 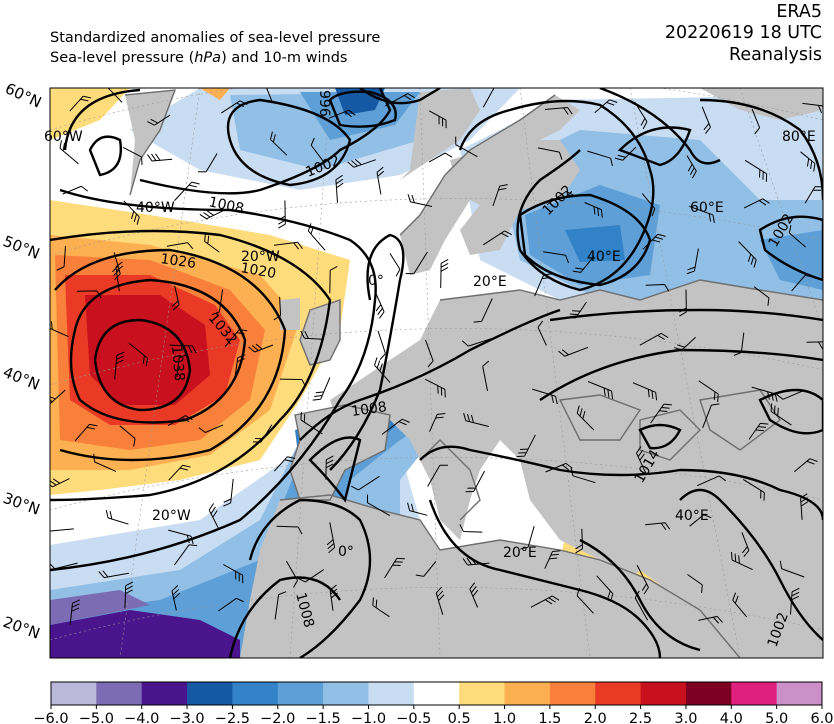 I want to click on title-line2-prefix: Sea-level pressure (, so click(x=122, y=58).